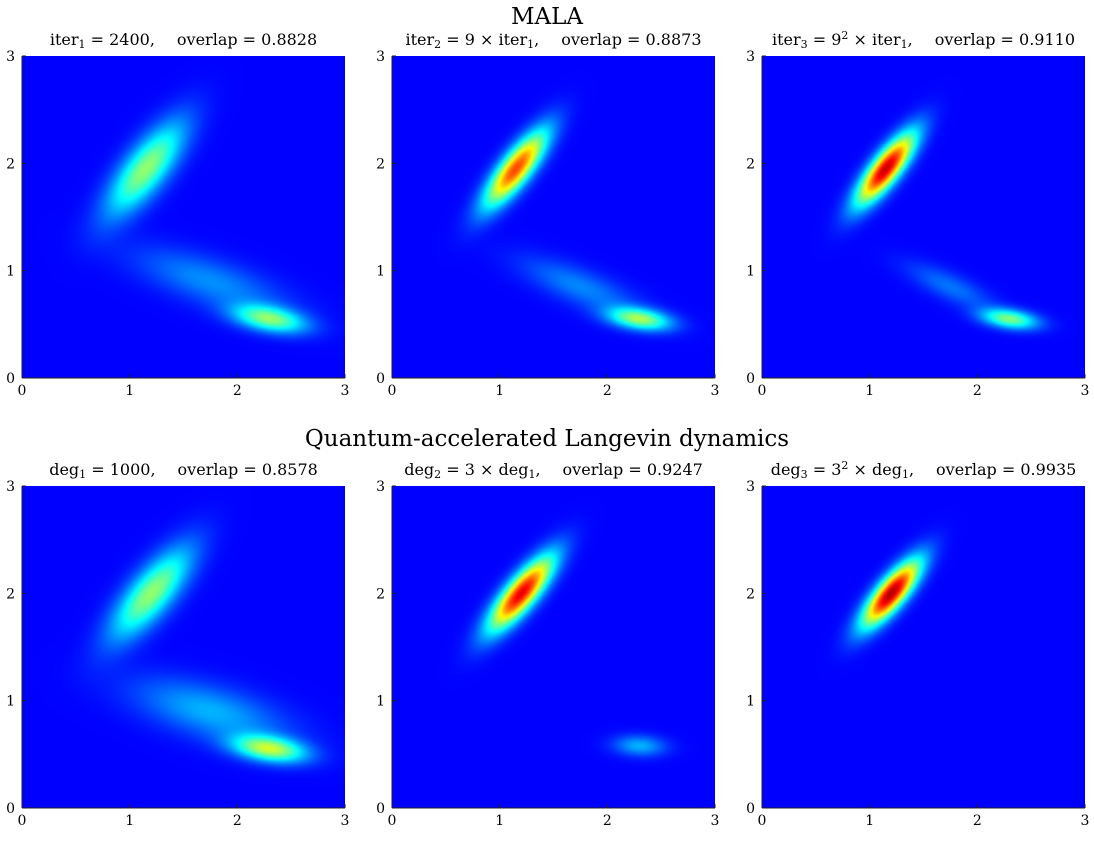 This screenshot has height=844, width=1094. What do you see at coordinates (874, 39) in the screenshot?
I see `title-expression-2: × iter` at bounding box center [874, 39].